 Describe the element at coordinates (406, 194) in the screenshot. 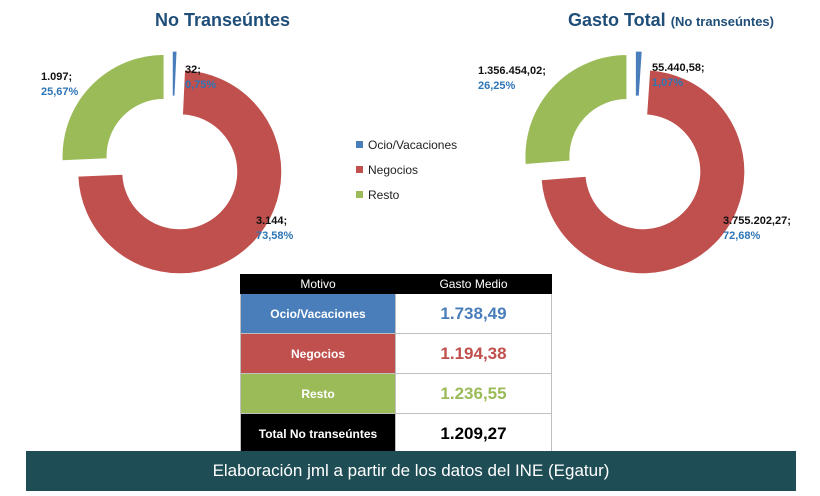

I see `legend-item-resto: Resto` at that location.